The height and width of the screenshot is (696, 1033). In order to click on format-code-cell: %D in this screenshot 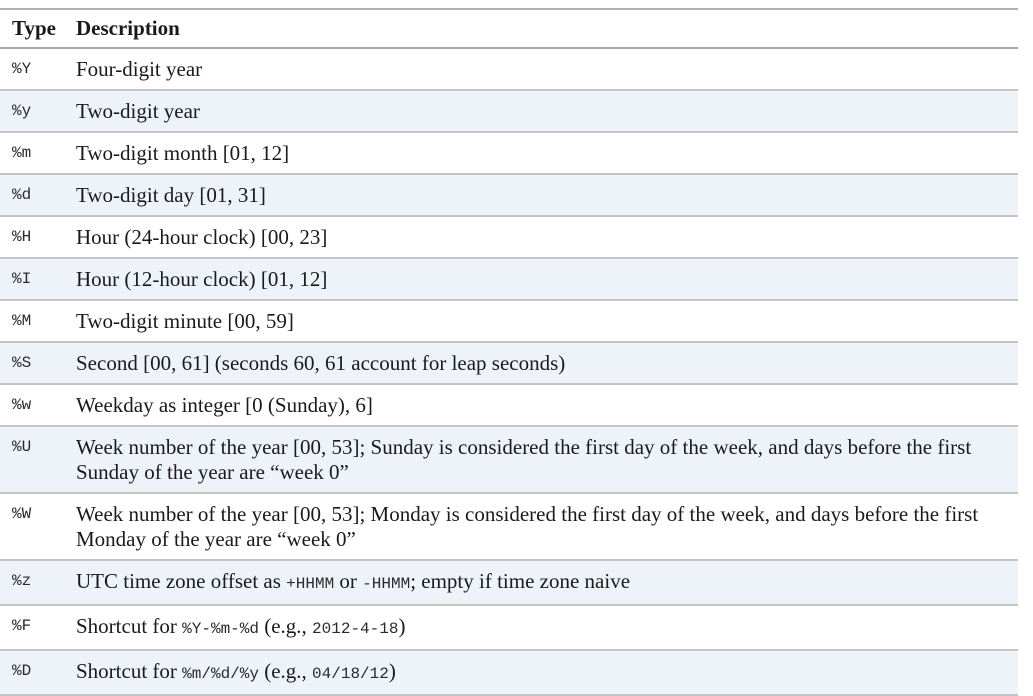, I will do `click(38, 673)`.